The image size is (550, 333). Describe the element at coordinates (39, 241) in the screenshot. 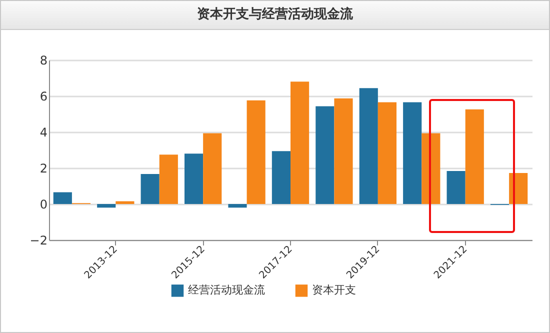

I see `y-tick-label: −2` at that location.